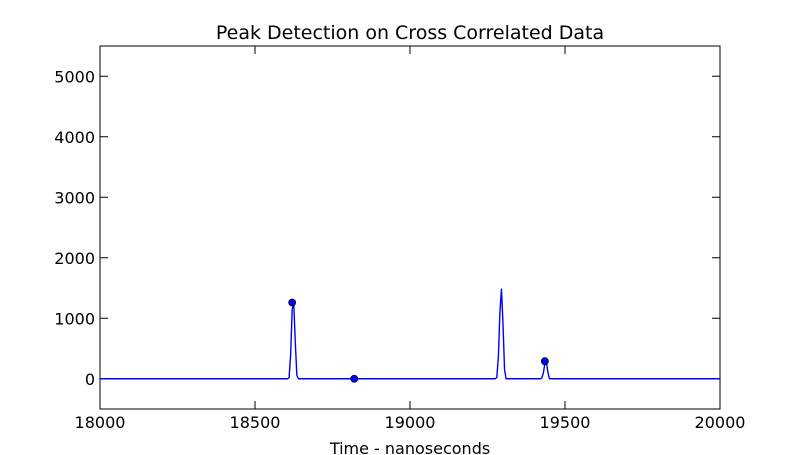 The image size is (800, 455). I want to click on y-tick-label-2: 2000, so click(74, 258).